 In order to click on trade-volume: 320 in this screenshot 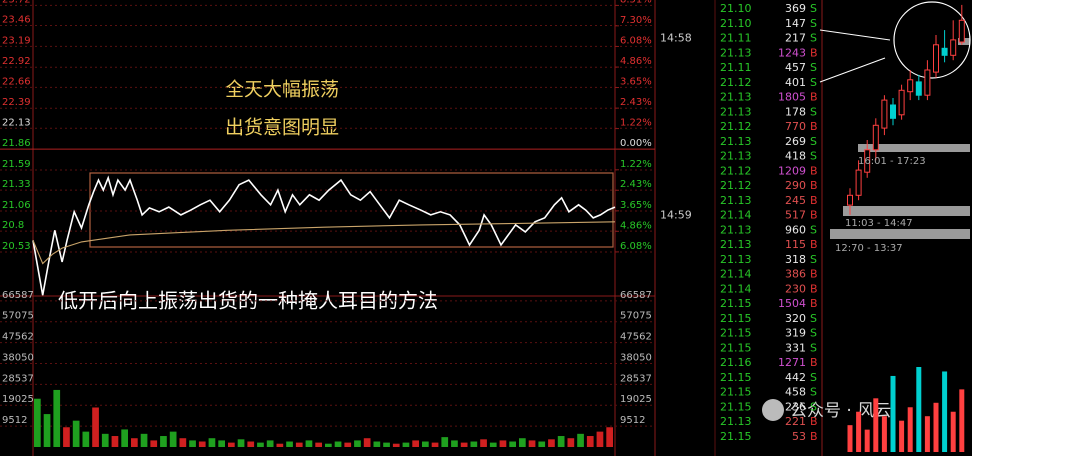, I will do `click(795, 318)`.